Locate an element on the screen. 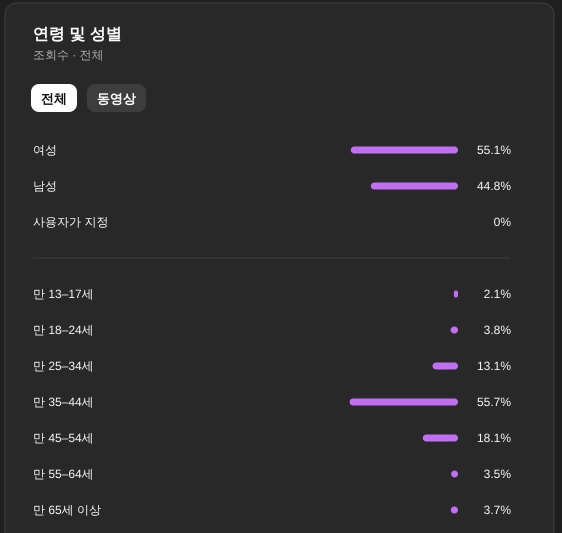 The image size is (562, 533). y-tick-label: 만 18–24세 is located at coordinates (63, 330).